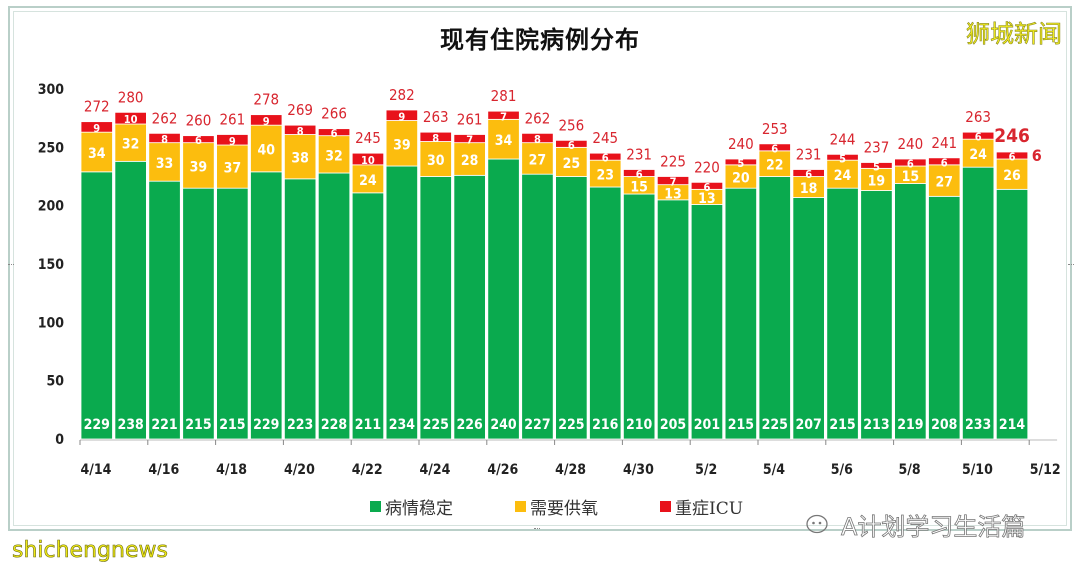 The image size is (1080, 573). Describe the element at coordinates (910, 470) in the screenshot. I see `x-tick-label: 5/8` at that location.